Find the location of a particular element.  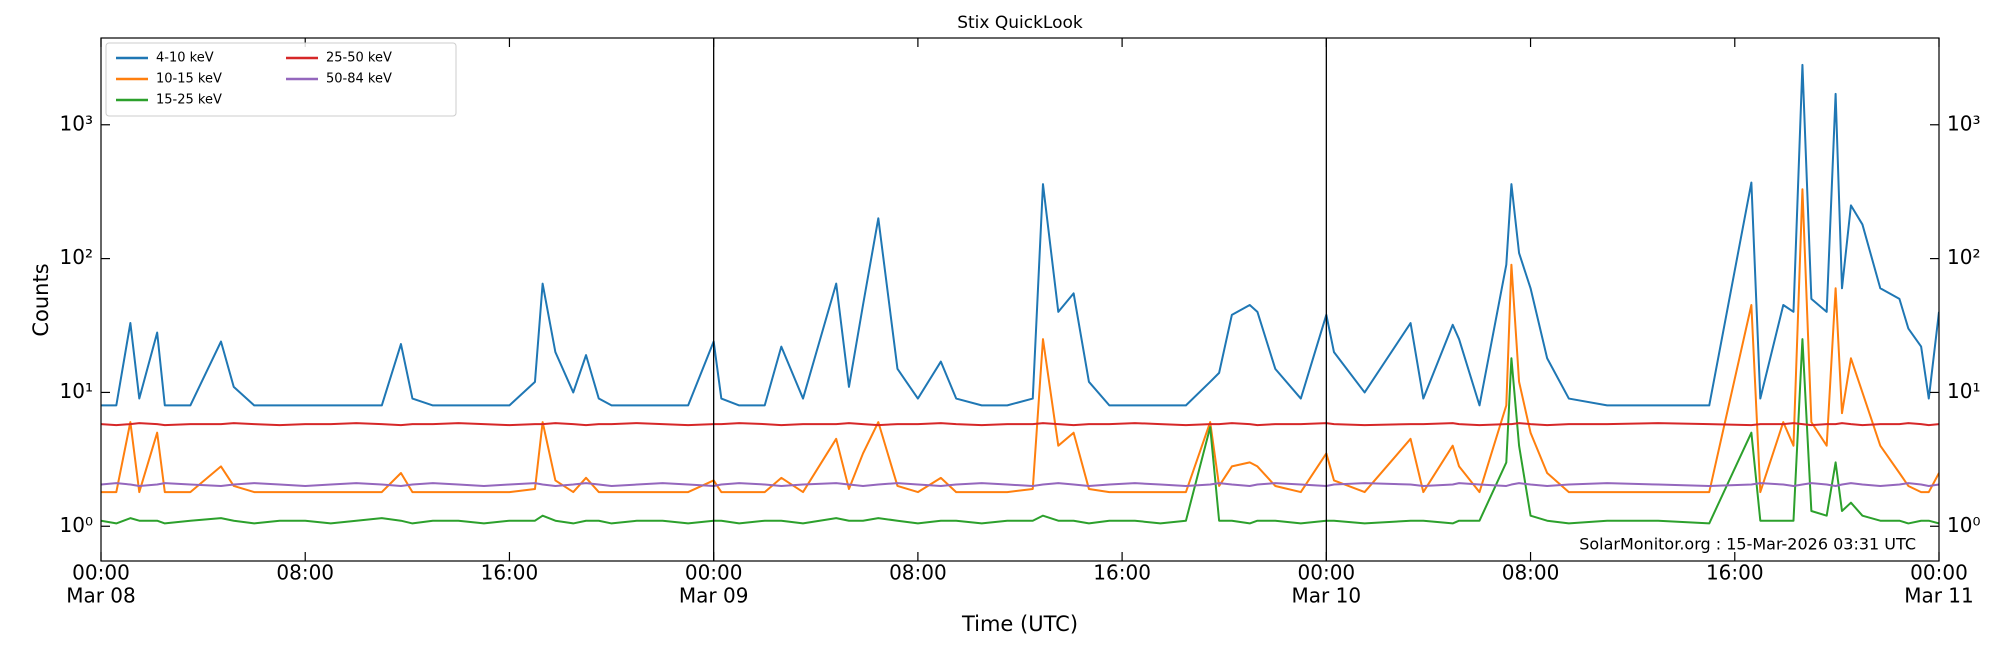

x-date-label: Mar 08 is located at coordinates (101, 596).